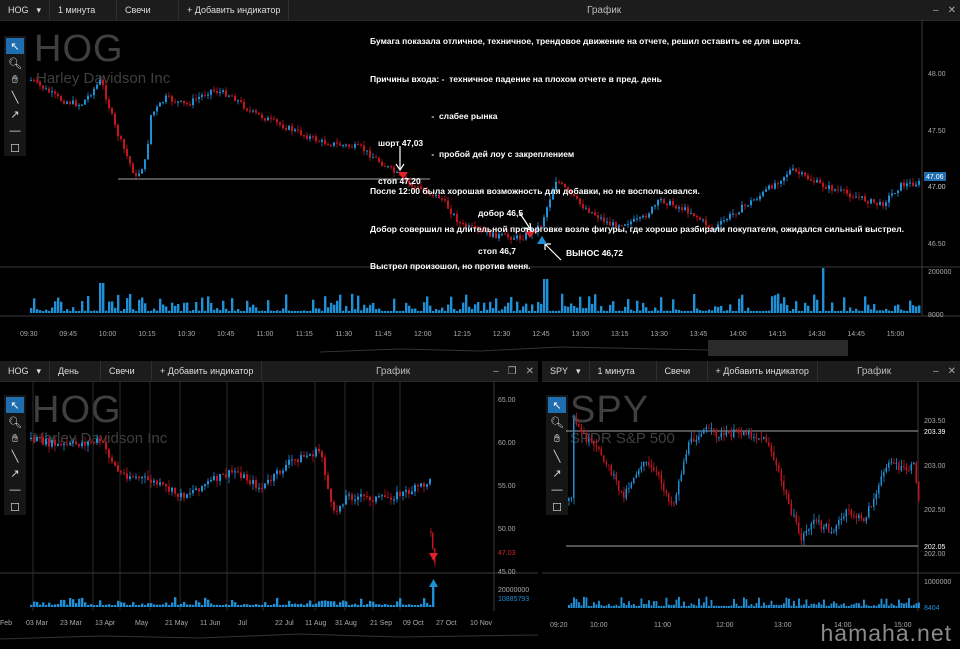 This screenshot has height=649, width=960. Describe the element at coordinates (566, 371) in the screenshot. I see `ticker-selector: SPY ▾` at that location.